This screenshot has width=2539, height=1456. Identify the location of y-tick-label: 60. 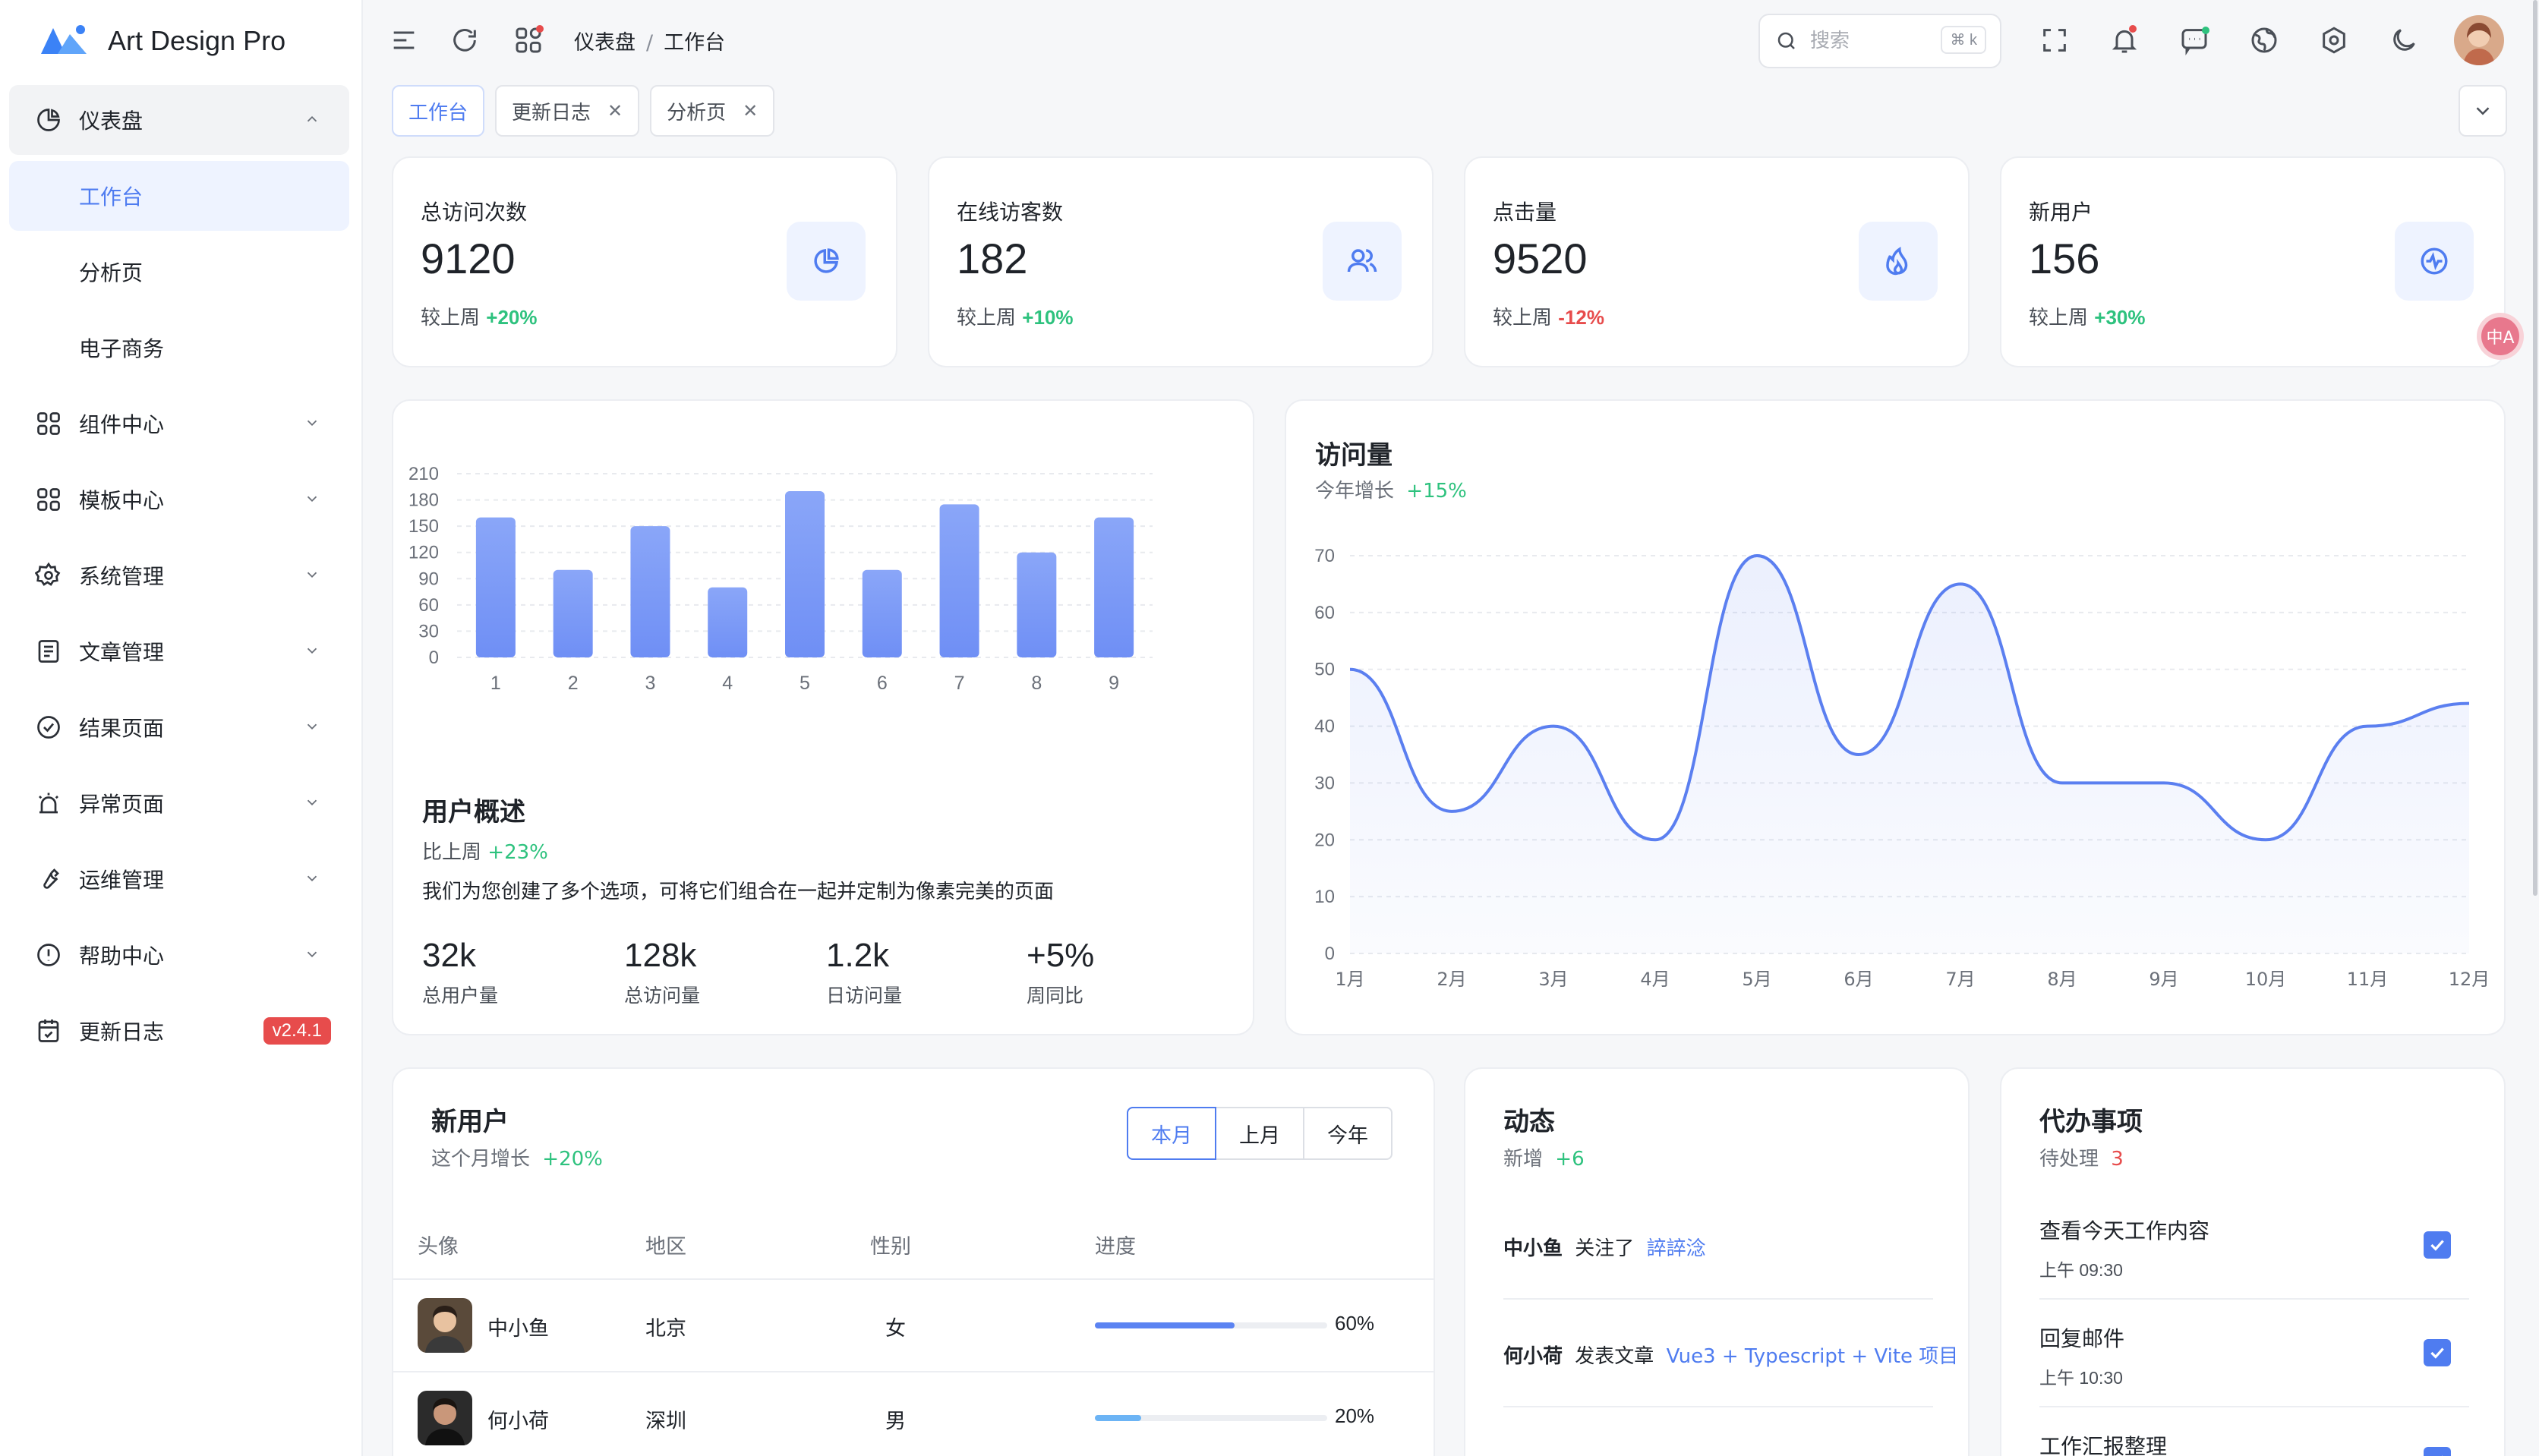
(429, 605).